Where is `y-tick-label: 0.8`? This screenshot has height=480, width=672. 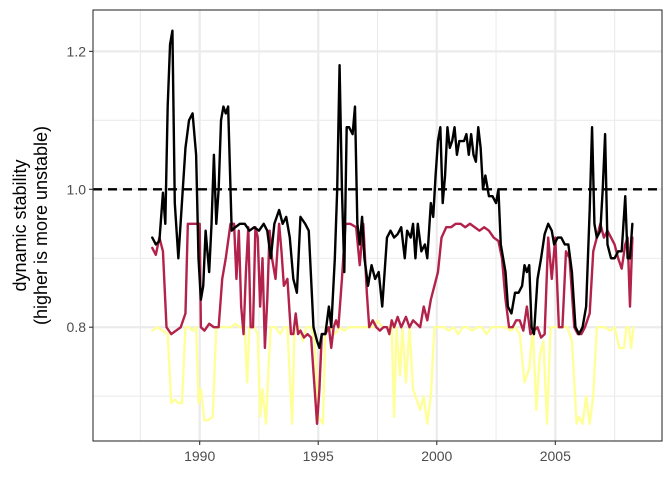
y-tick-label: 0.8 is located at coordinates (77, 327).